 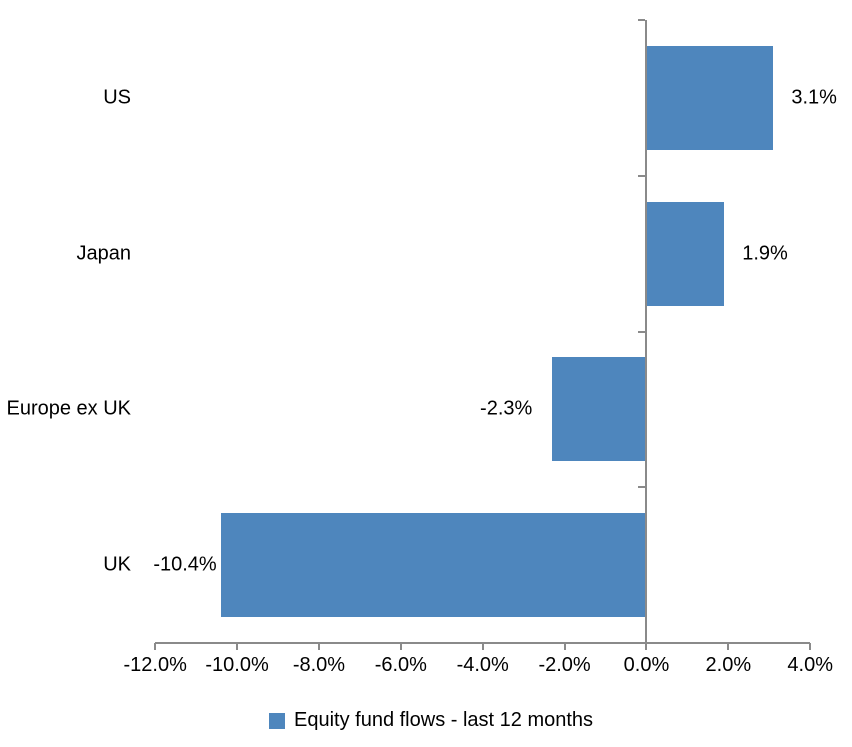 I want to click on x-tick-label: -10.0%, so click(x=237, y=665).